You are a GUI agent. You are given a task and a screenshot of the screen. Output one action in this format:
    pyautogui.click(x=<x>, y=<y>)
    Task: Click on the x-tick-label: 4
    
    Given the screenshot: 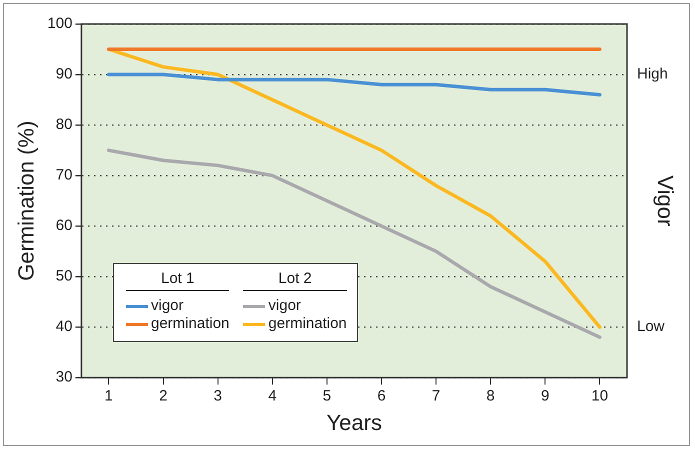 What is the action you would take?
    pyautogui.click(x=272, y=396)
    